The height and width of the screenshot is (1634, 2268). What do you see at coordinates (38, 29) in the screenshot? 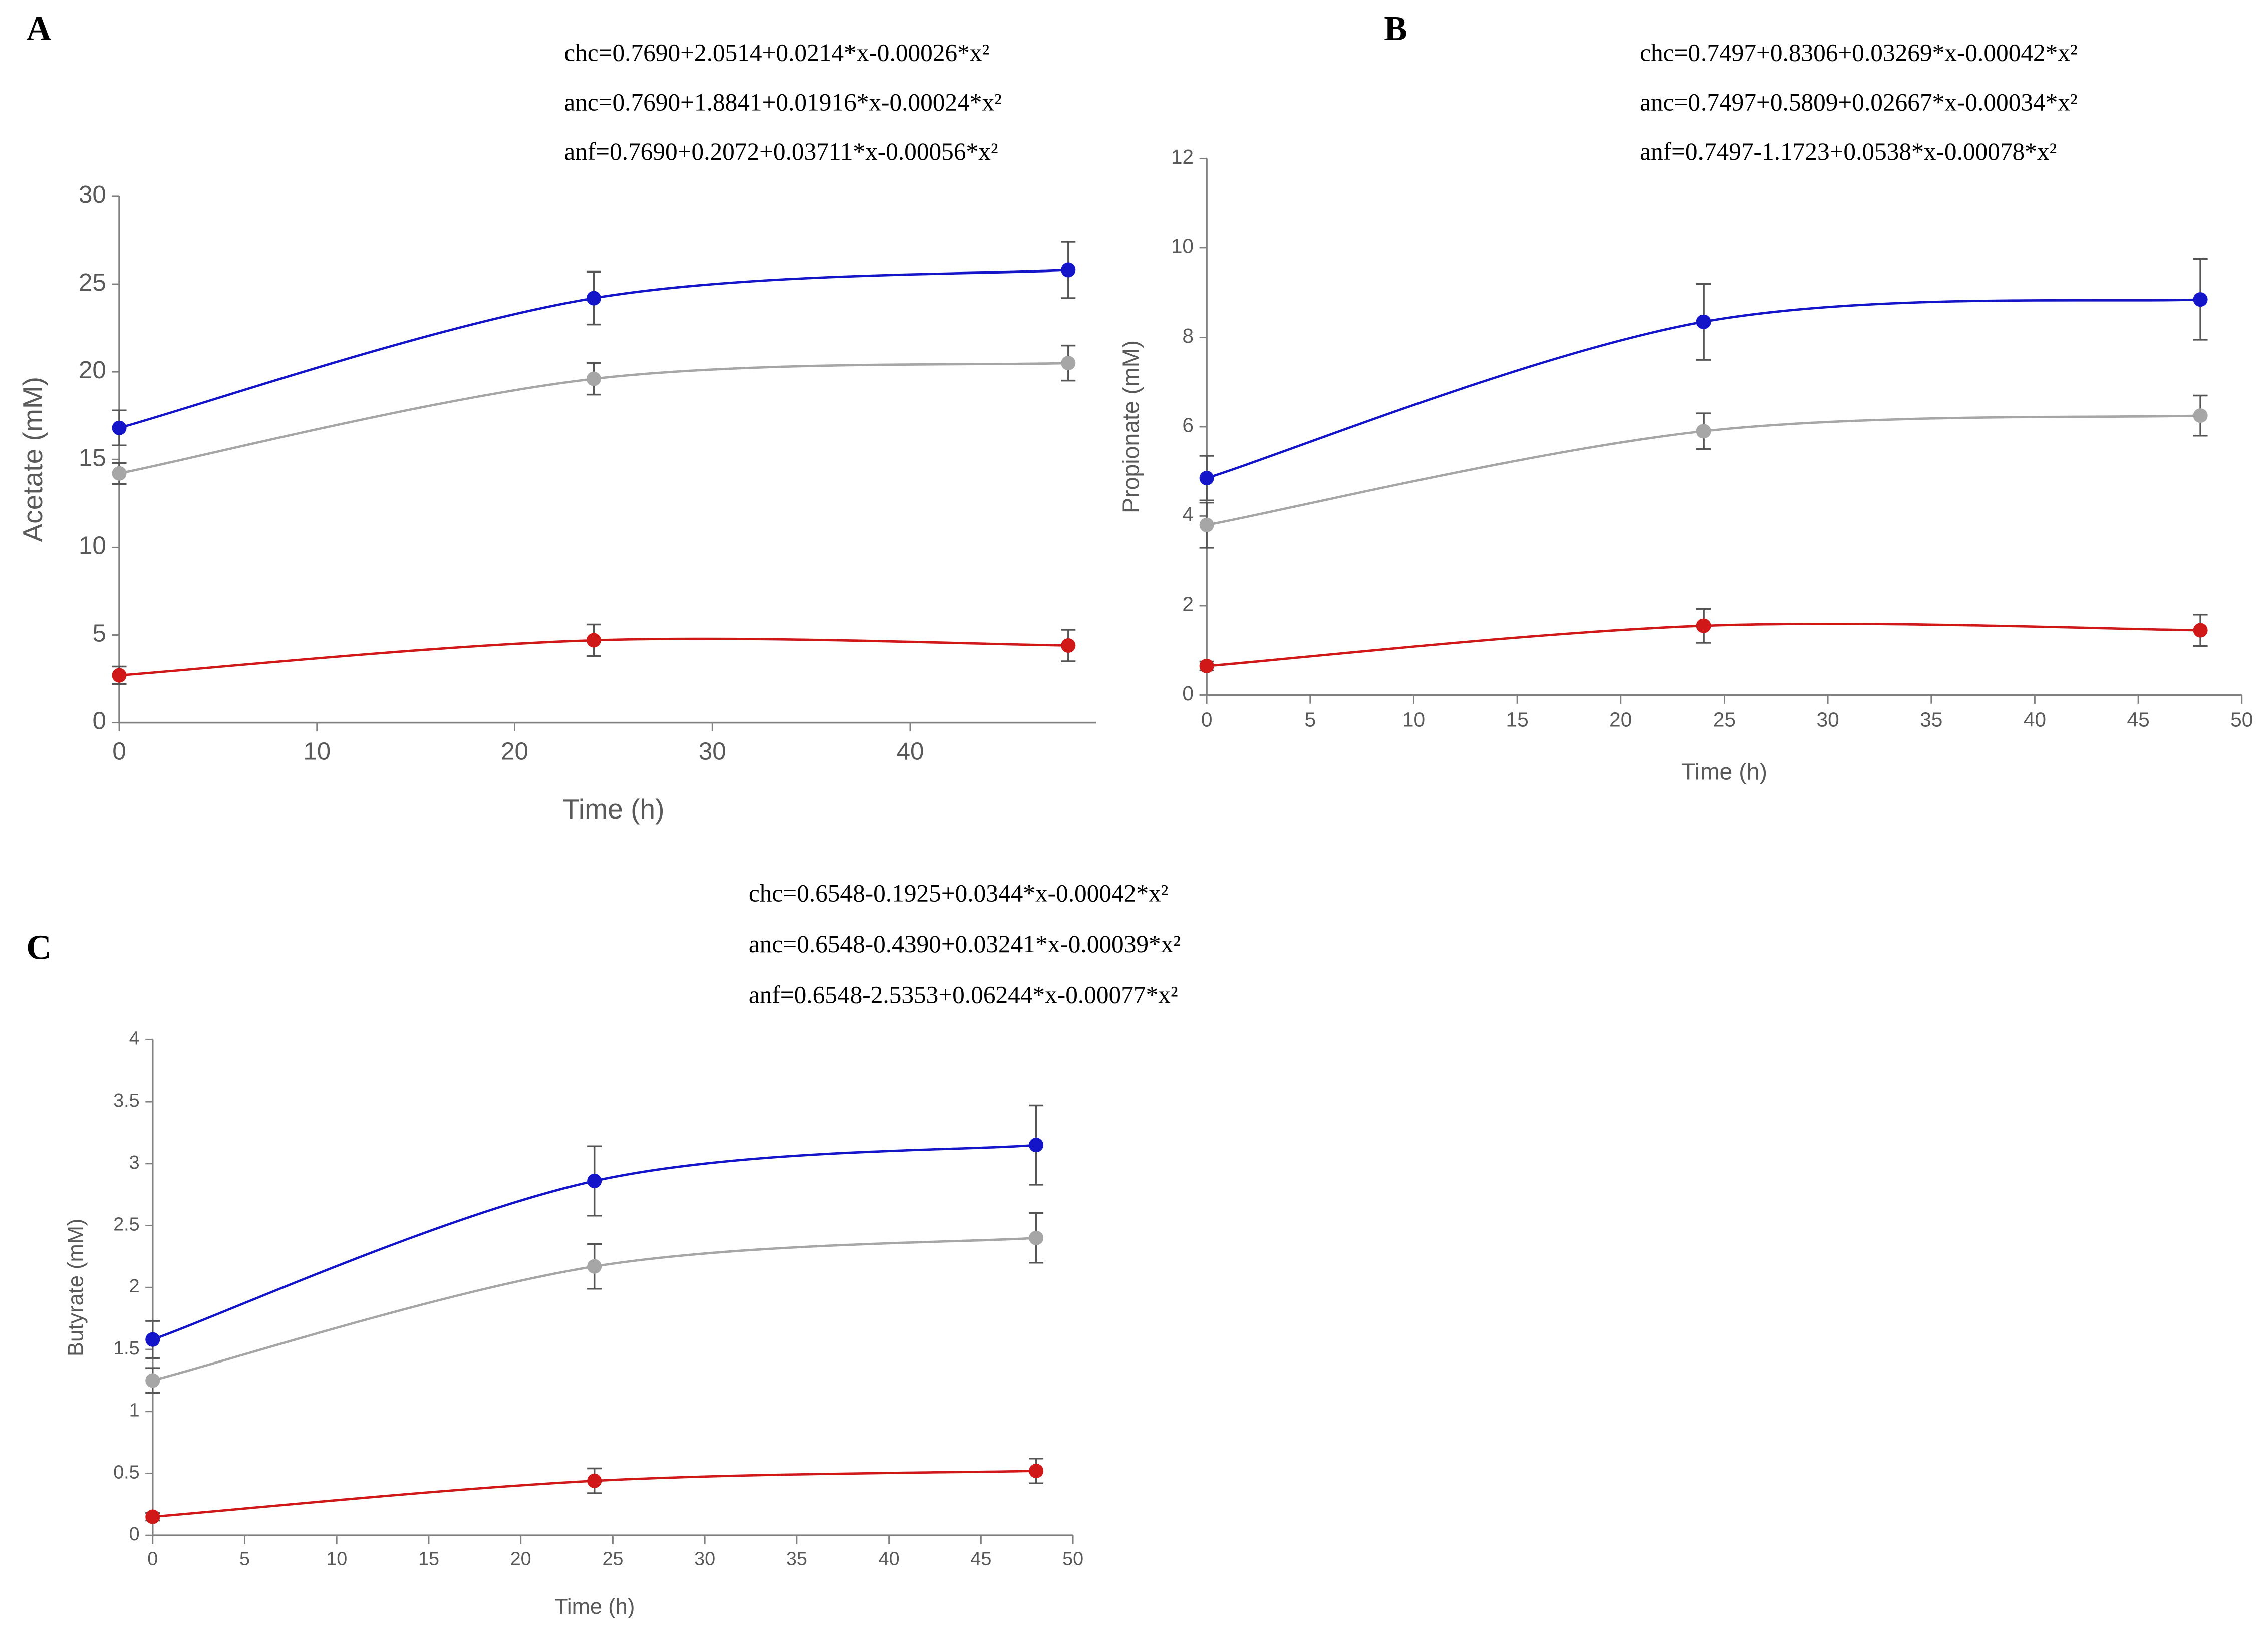
I see `panel-label: A` at bounding box center [38, 29].